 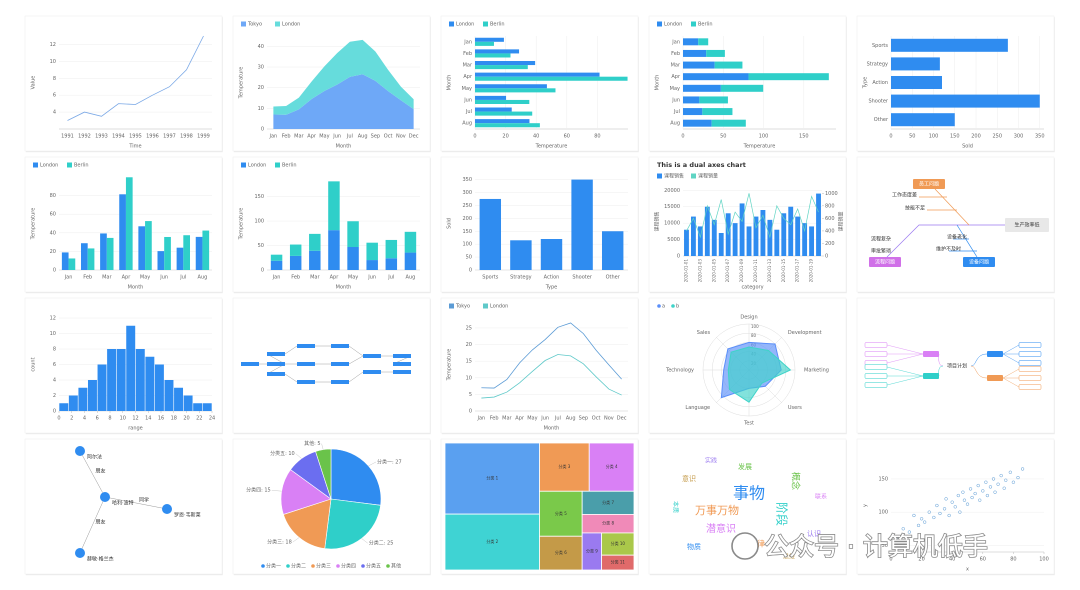 What do you see at coordinates (107, 278) in the screenshot?
I see `x-tick-label: Mar` at bounding box center [107, 278].